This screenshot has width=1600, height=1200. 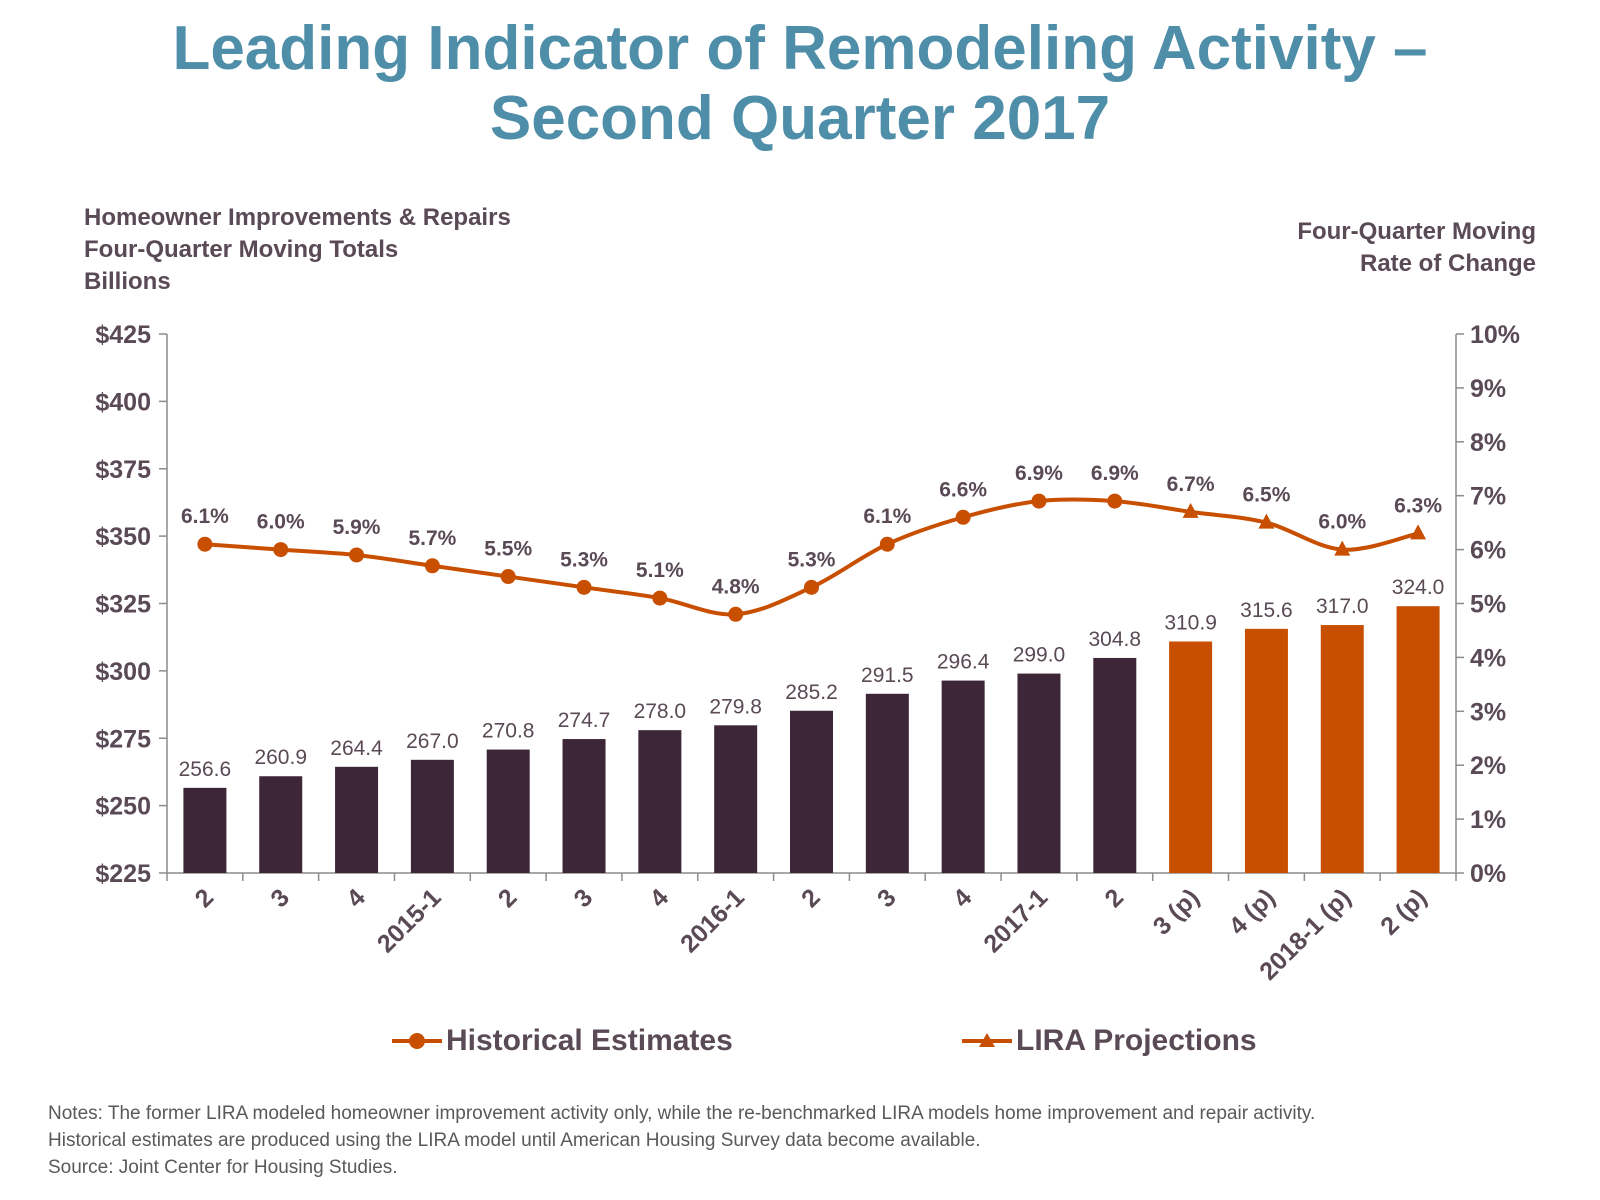 I want to click on legend: Historical Estimates LIRA Projections, so click(x=800, y=1044).